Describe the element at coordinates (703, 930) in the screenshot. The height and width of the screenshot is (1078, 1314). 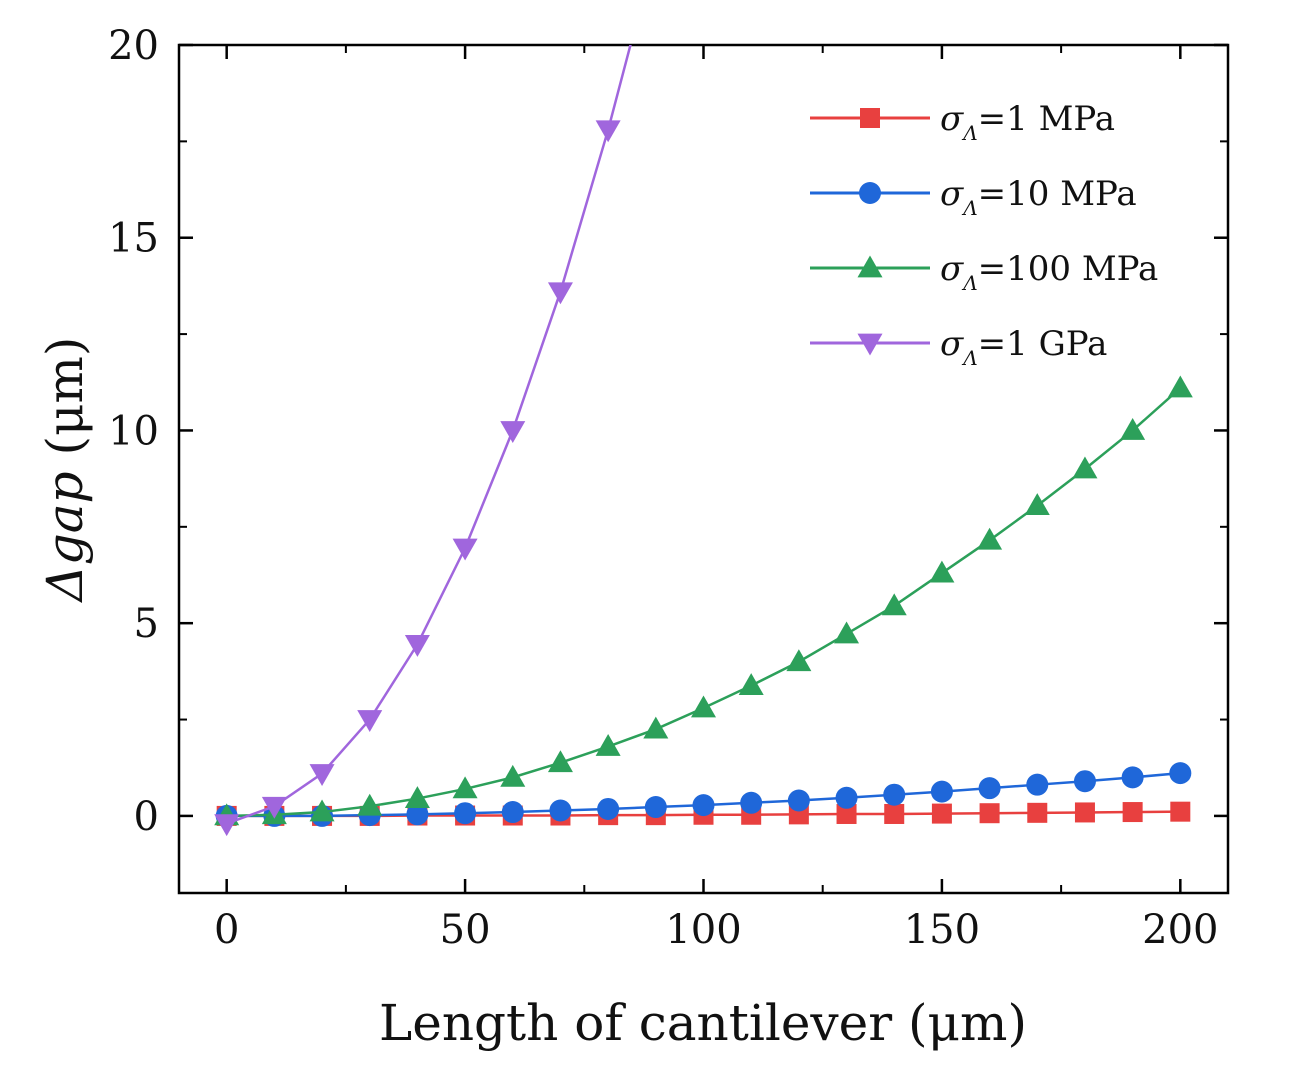
I see `x-tick-label-2: 100` at that location.